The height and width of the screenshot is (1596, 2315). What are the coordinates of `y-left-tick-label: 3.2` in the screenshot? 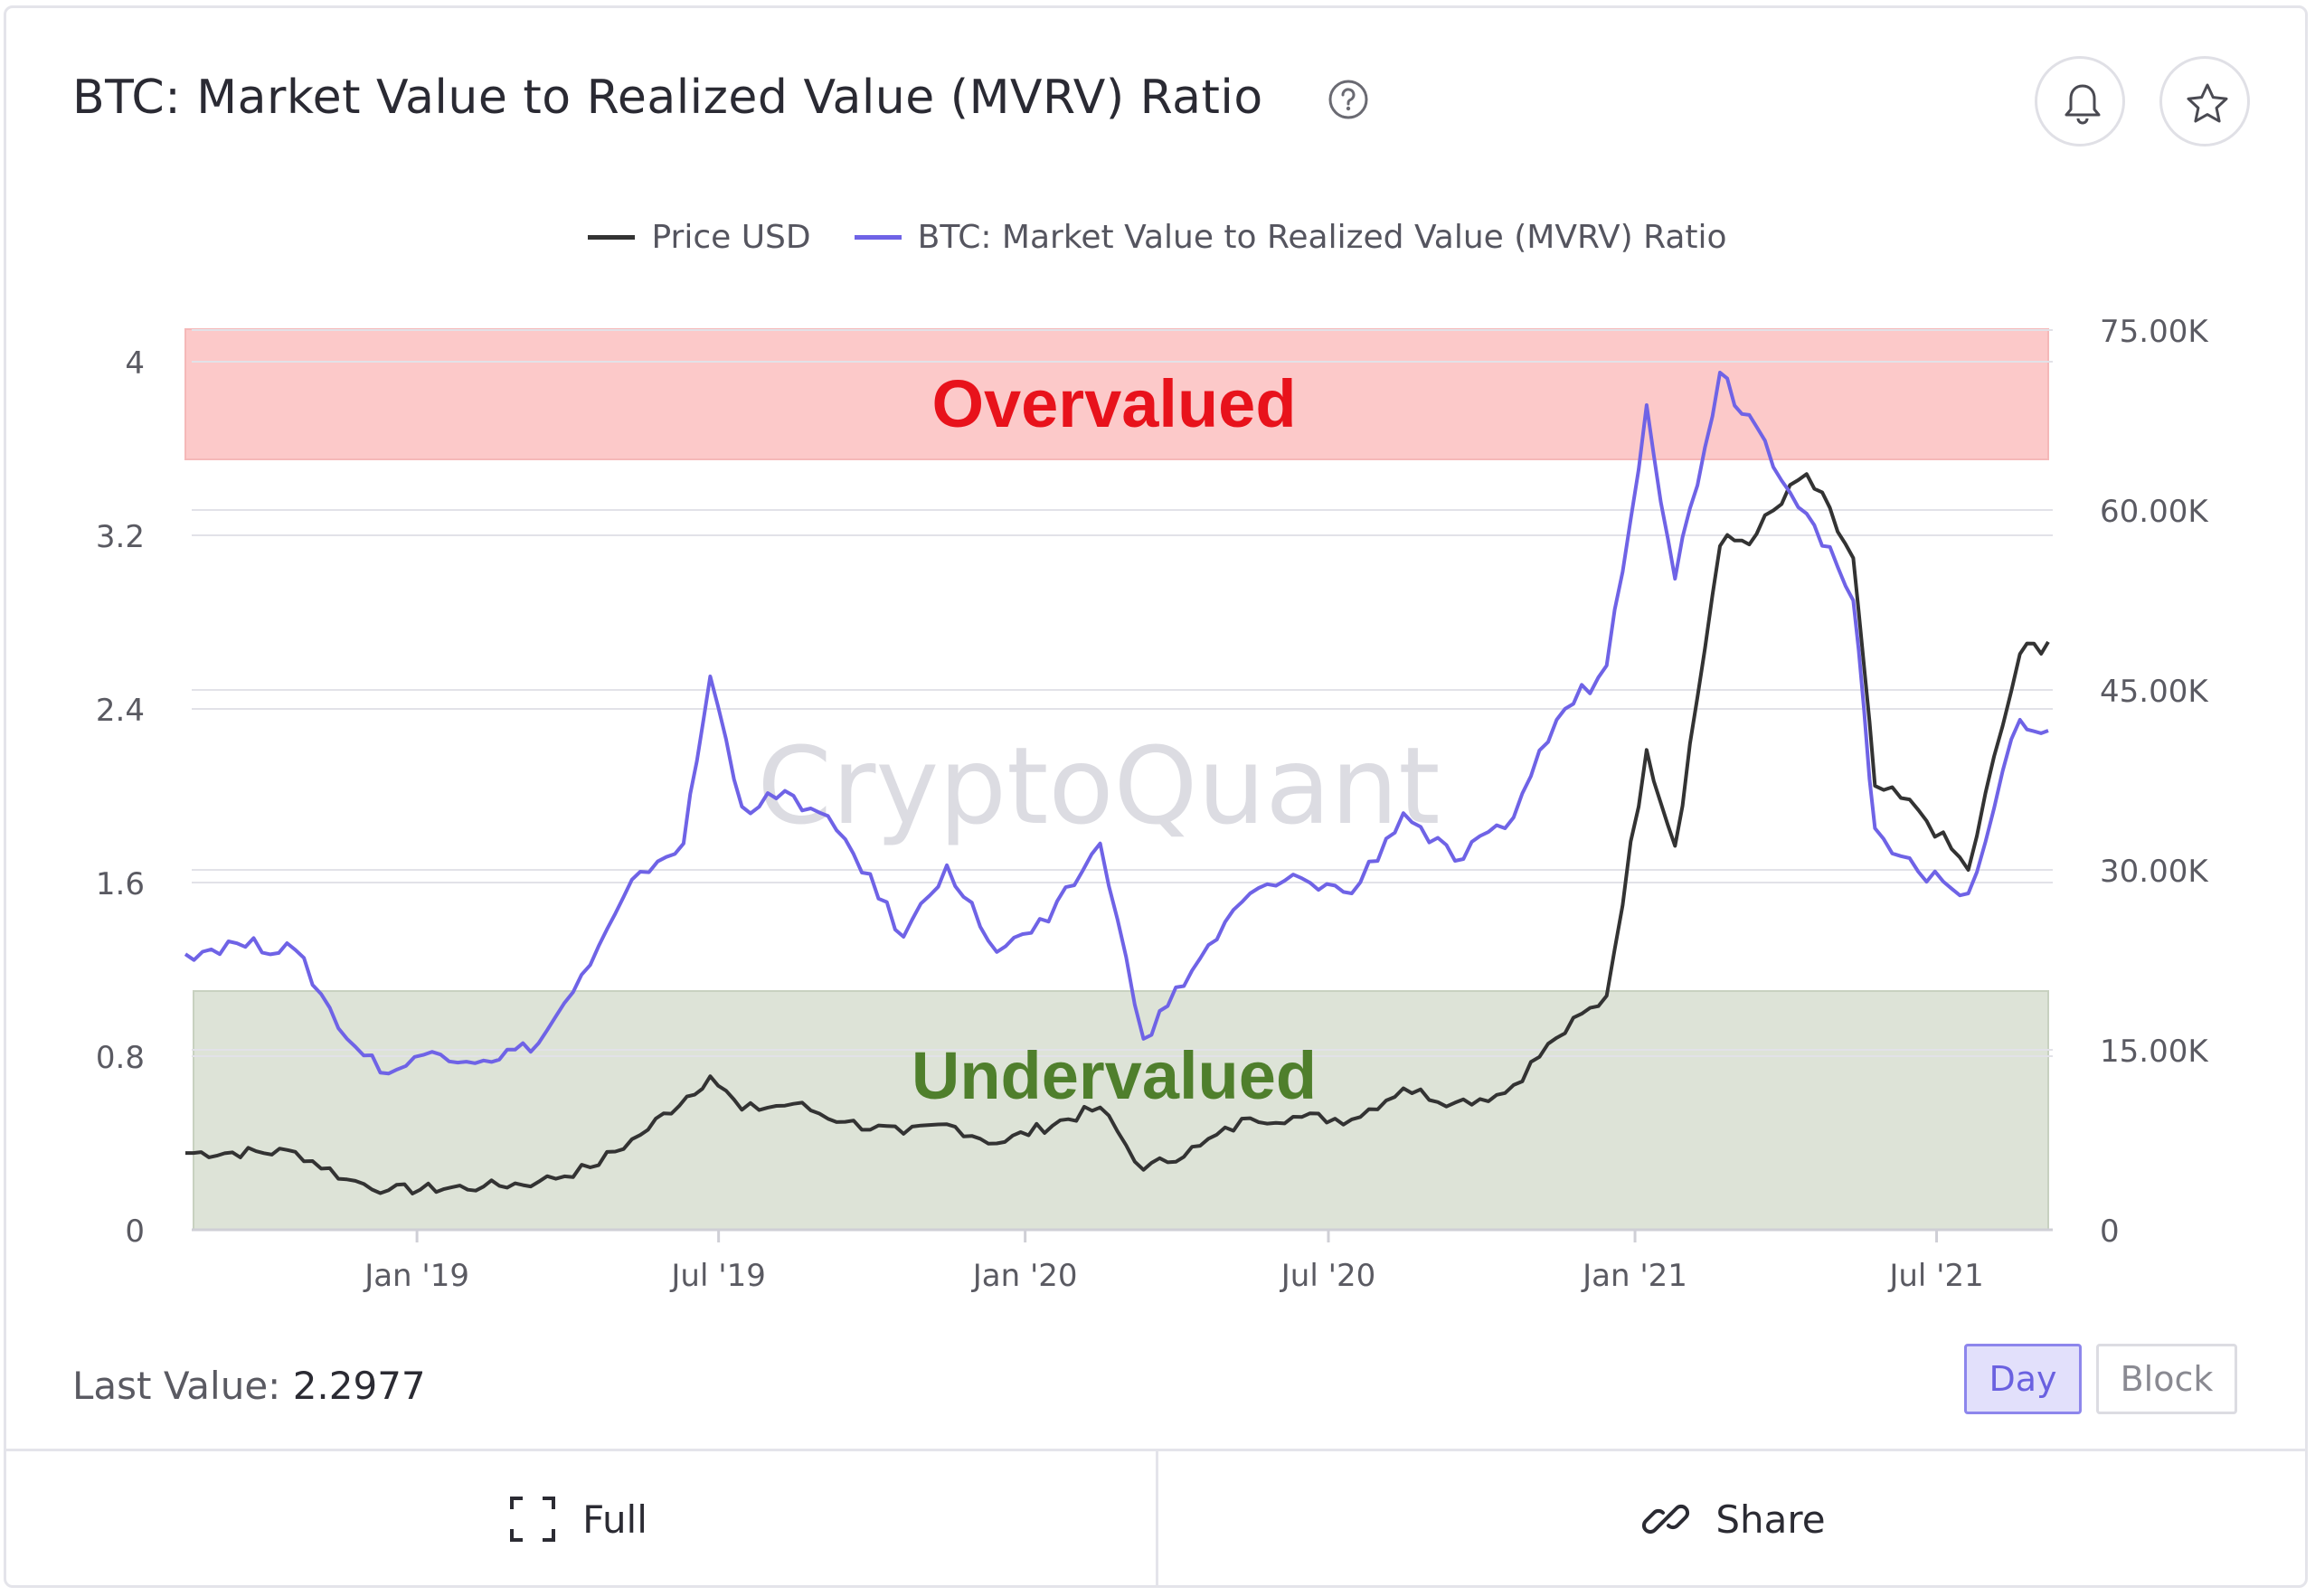 It's located at (121, 537).